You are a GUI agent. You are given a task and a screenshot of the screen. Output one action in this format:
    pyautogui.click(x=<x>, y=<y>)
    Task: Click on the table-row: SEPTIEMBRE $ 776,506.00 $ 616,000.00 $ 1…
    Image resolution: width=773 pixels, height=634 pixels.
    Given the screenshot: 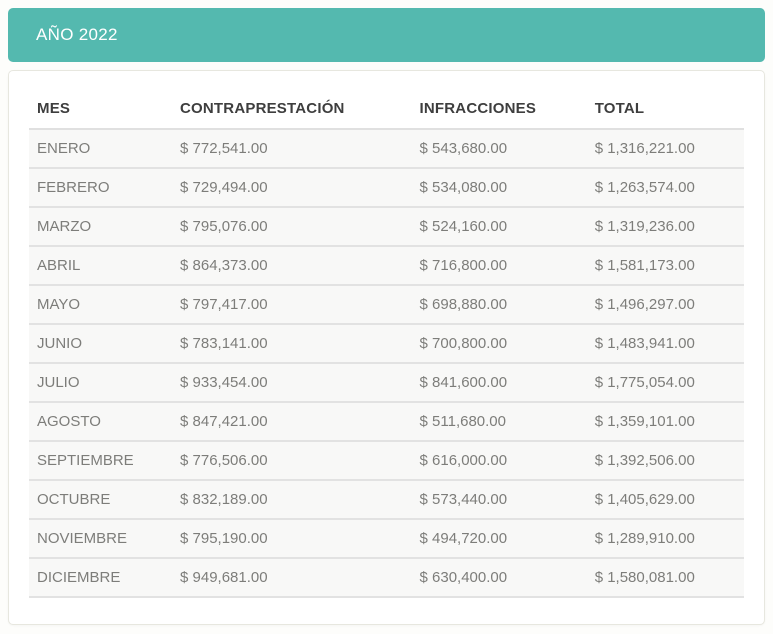 What is the action you would take?
    pyautogui.click(x=386, y=460)
    